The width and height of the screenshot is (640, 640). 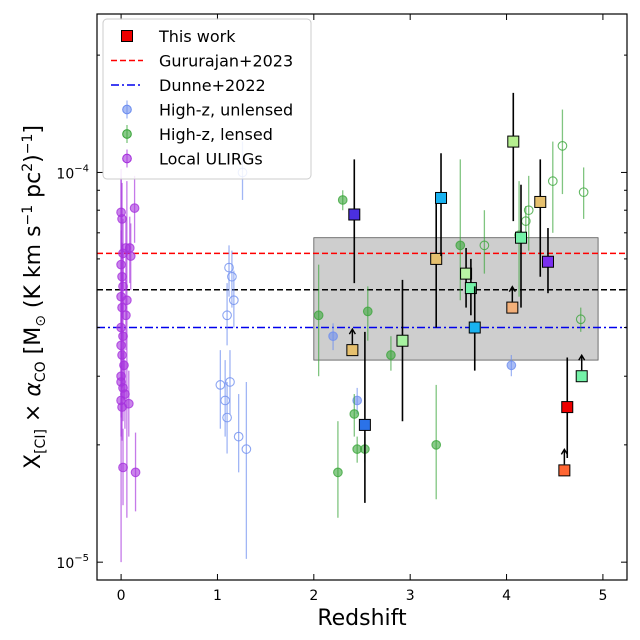 What do you see at coordinates (410, 596) in the screenshot?
I see `x-tick-label: 3` at bounding box center [410, 596].